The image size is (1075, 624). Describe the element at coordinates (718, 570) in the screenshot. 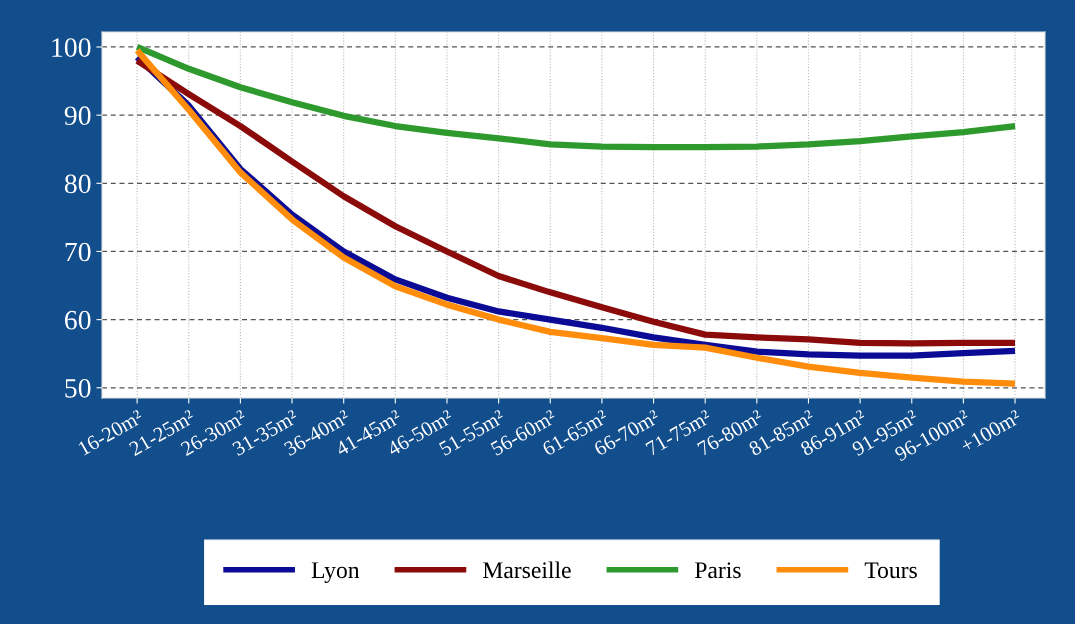

I see `legend-label: Paris` at that location.